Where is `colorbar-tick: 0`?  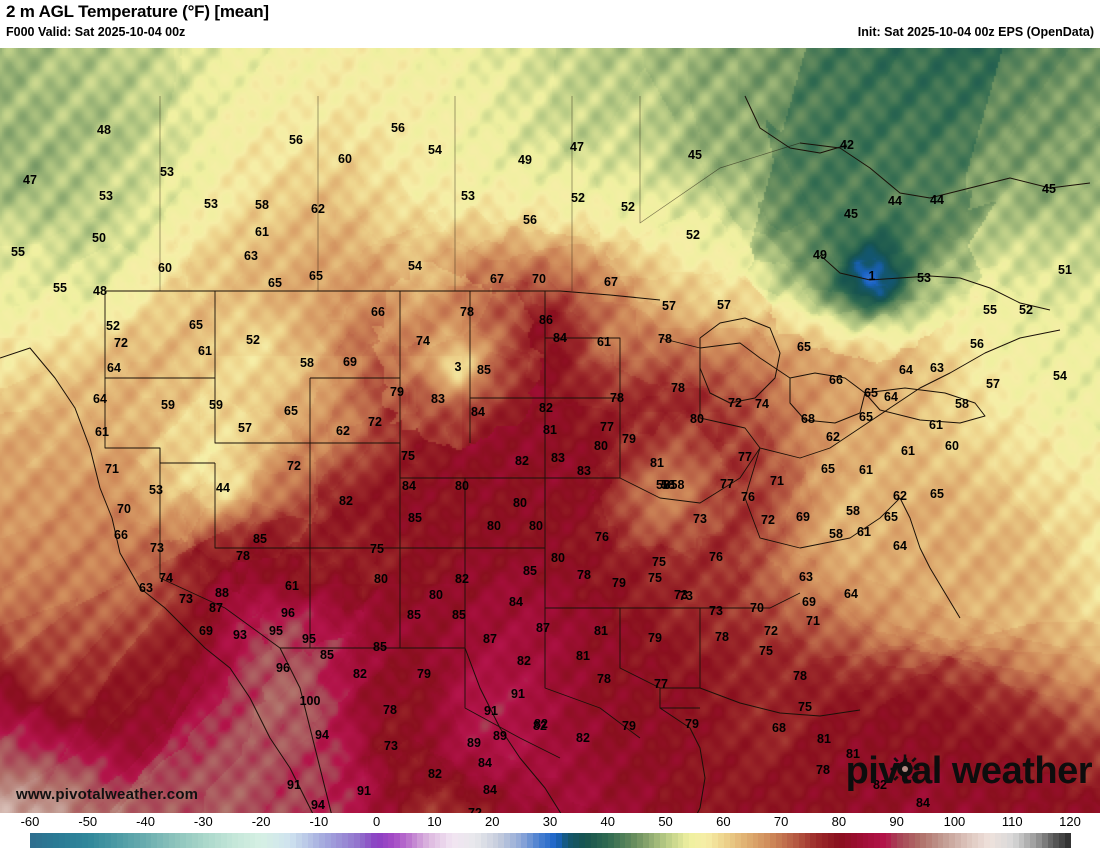
colorbar-tick: 0 is located at coordinates (377, 821).